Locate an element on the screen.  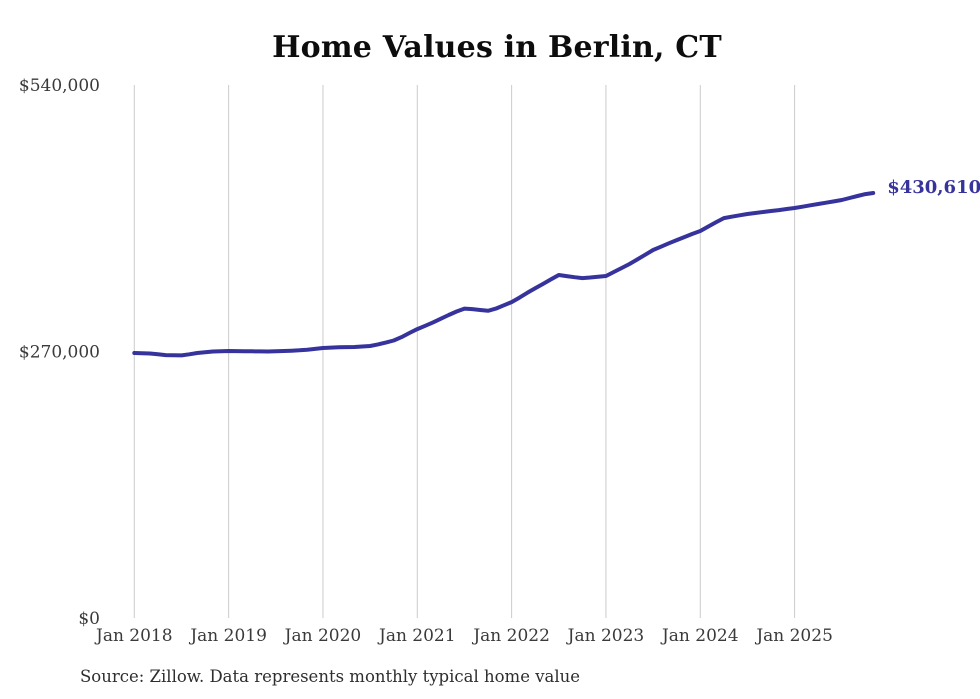
y-axis-label: $0 is located at coordinates (89, 619).